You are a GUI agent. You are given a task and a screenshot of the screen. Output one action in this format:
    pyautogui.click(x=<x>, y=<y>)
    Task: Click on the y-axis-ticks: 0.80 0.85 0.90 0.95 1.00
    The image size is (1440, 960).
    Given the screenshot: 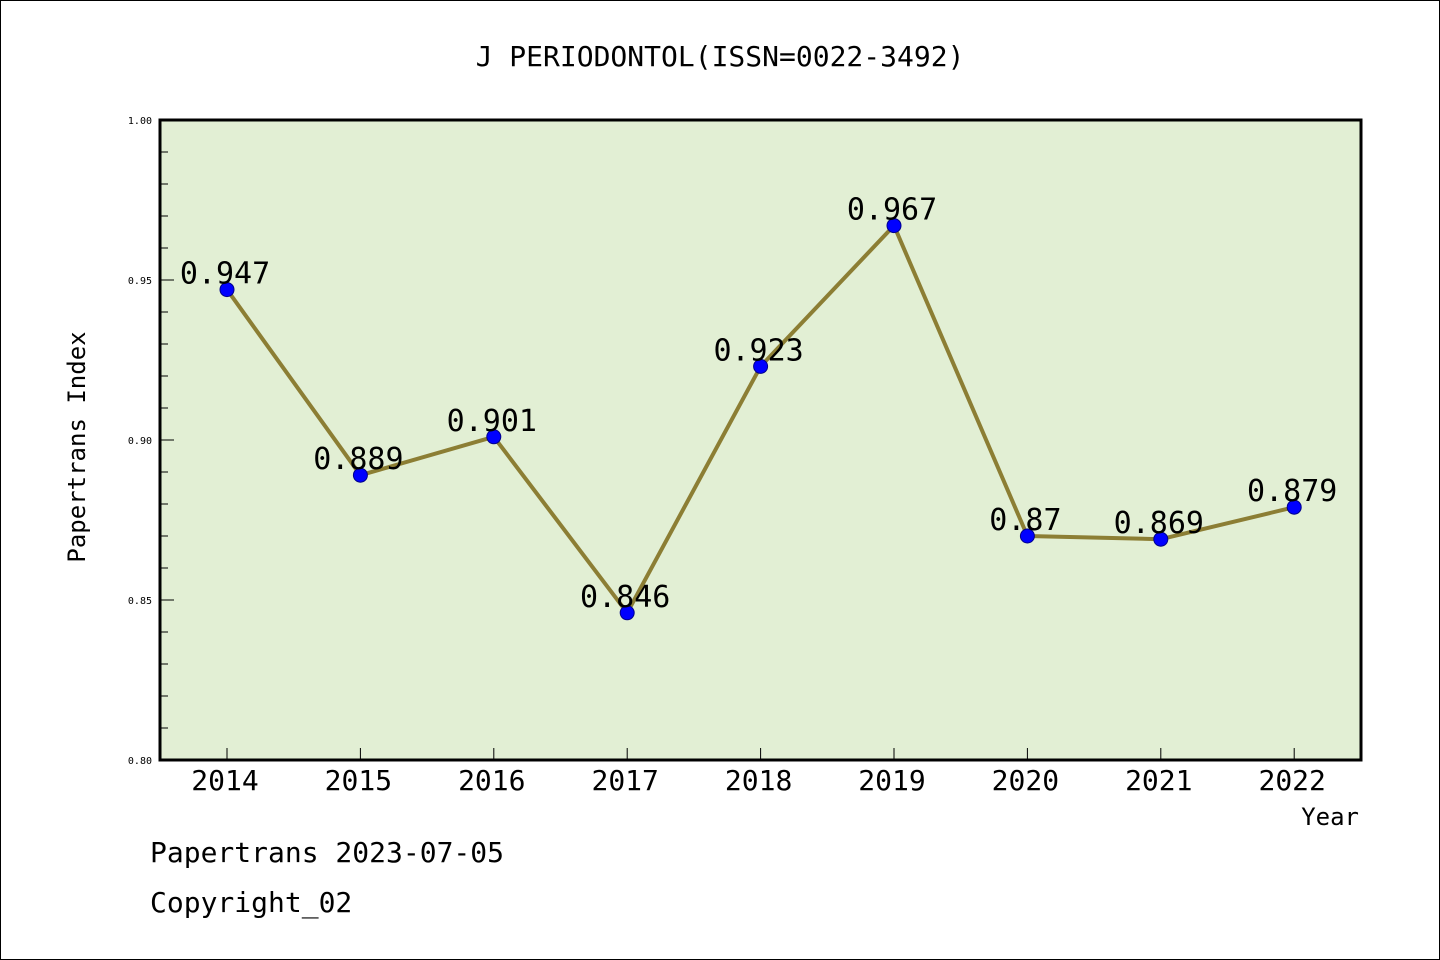 What is the action you would take?
    pyautogui.click(x=151, y=441)
    